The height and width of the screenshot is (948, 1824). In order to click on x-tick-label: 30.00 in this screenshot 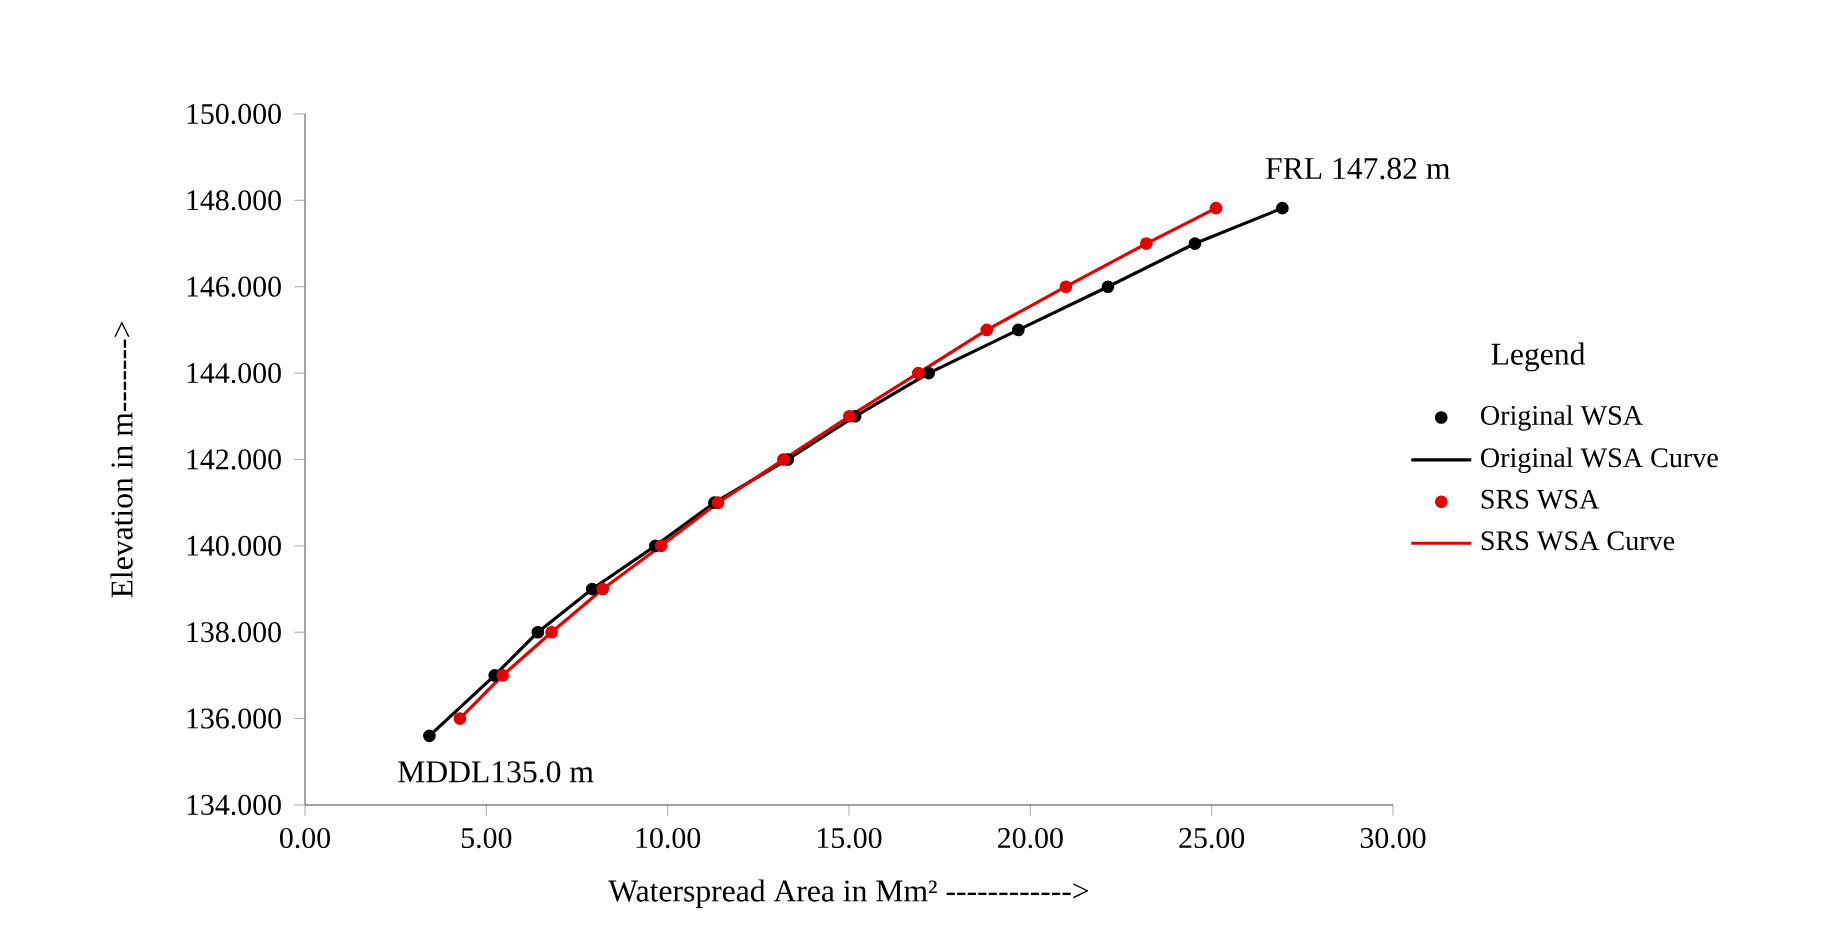, I will do `click(1393, 838)`.